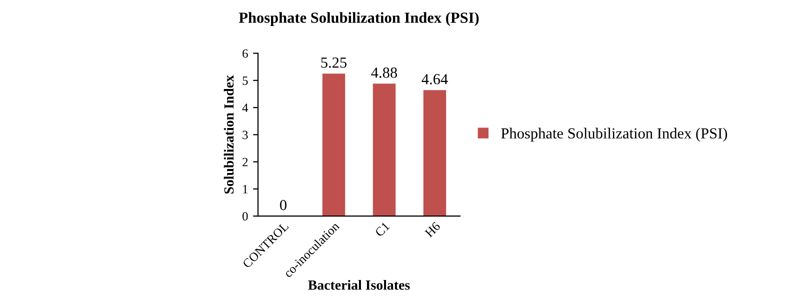 This screenshot has height=296, width=800. Describe the element at coordinates (245, 189) in the screenshot. I see `y-tick-label: 1` at that location.